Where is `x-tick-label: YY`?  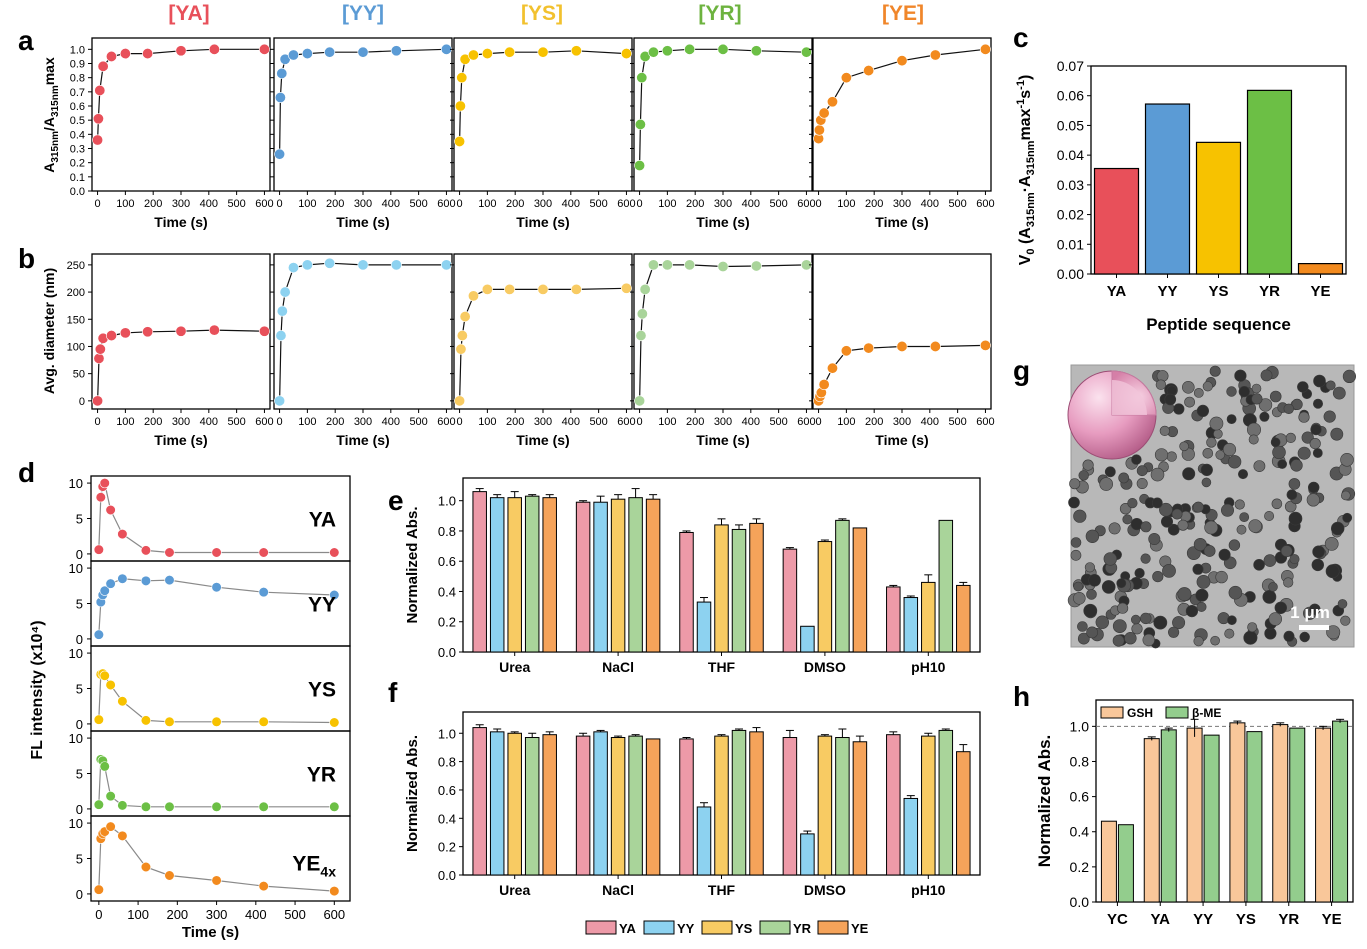 x-tick-label: YY is located at coordinates (1167, 291).